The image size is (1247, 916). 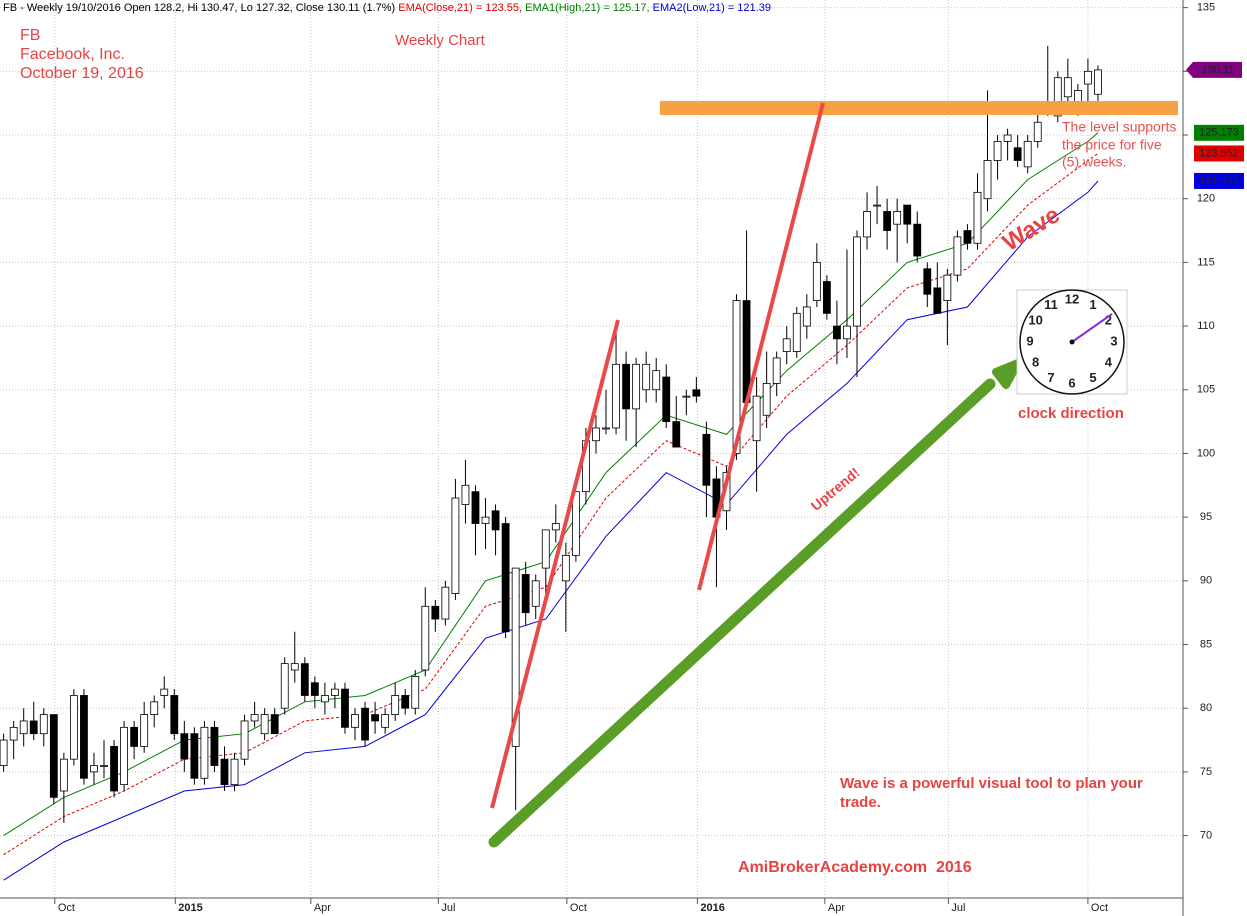 I want to click on clock-number: 12, so click(x=1072, y=298).